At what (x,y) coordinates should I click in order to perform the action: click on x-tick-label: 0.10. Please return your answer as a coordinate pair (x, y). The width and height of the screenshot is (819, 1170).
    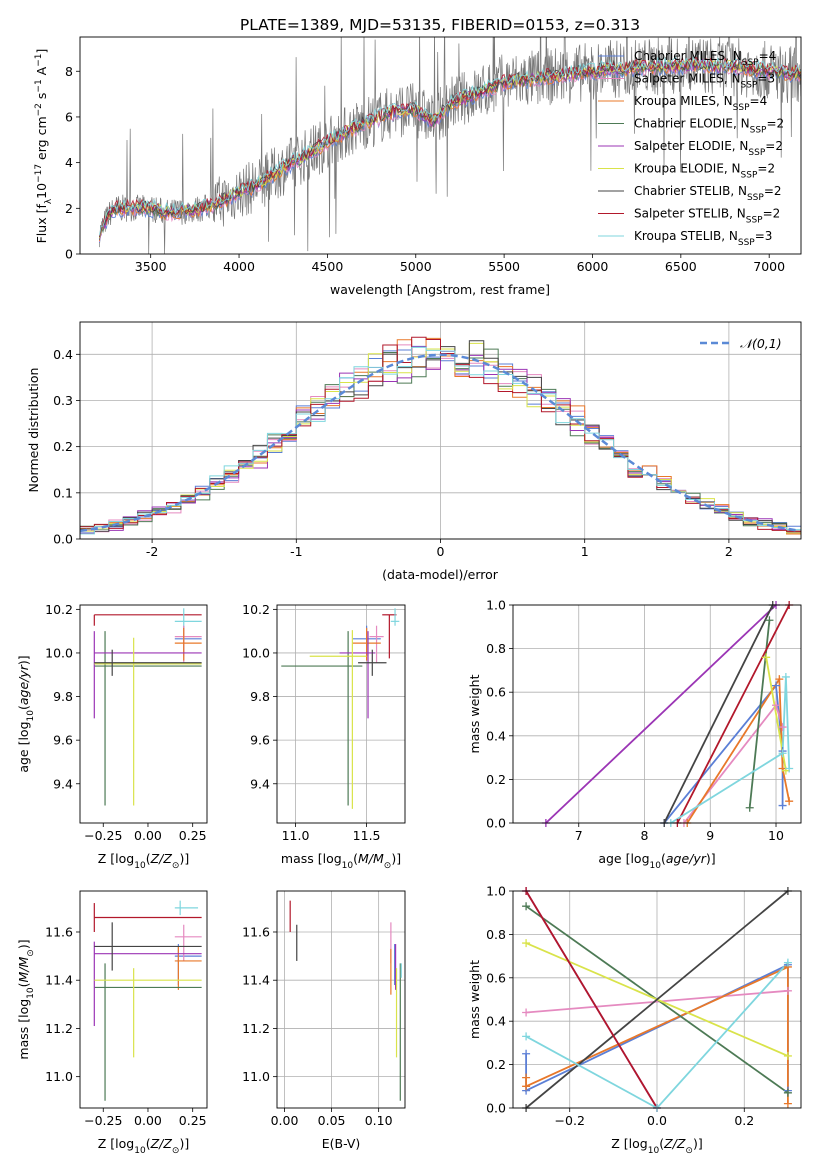
    Looking at the image, I should click on (379, 1120).